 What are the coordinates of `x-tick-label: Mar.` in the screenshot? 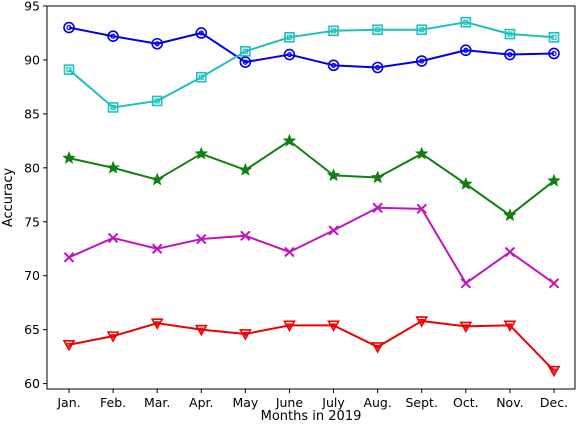 It's located at (157, 402).